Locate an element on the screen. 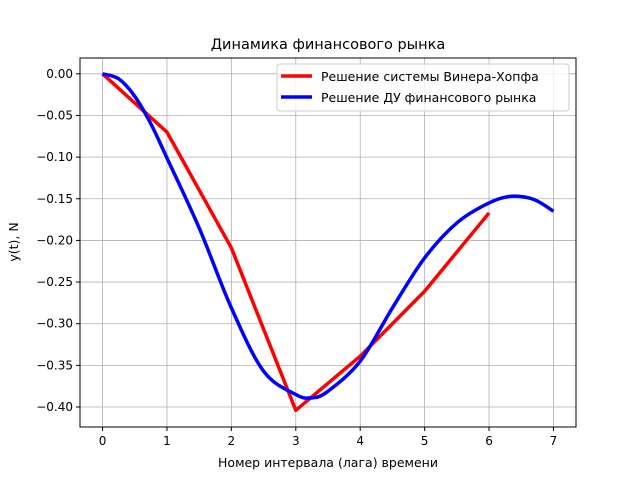 This screenshot has width=640, height=484. y-tick-label: −0.20 is located at coordinates (54, 240).